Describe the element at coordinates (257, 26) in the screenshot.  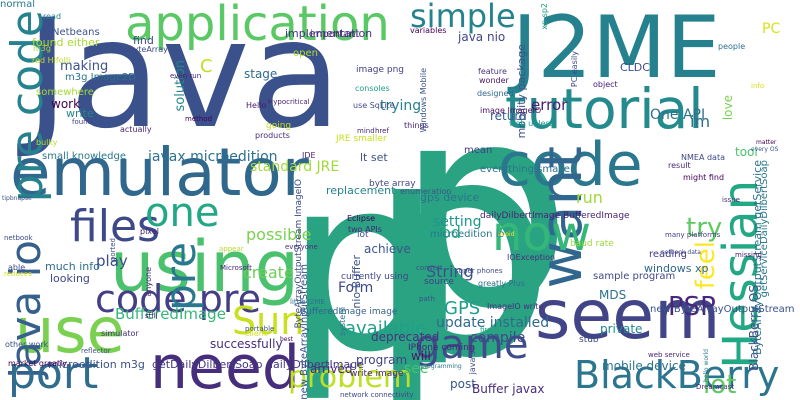
I see `word-application-13: application` at that location.